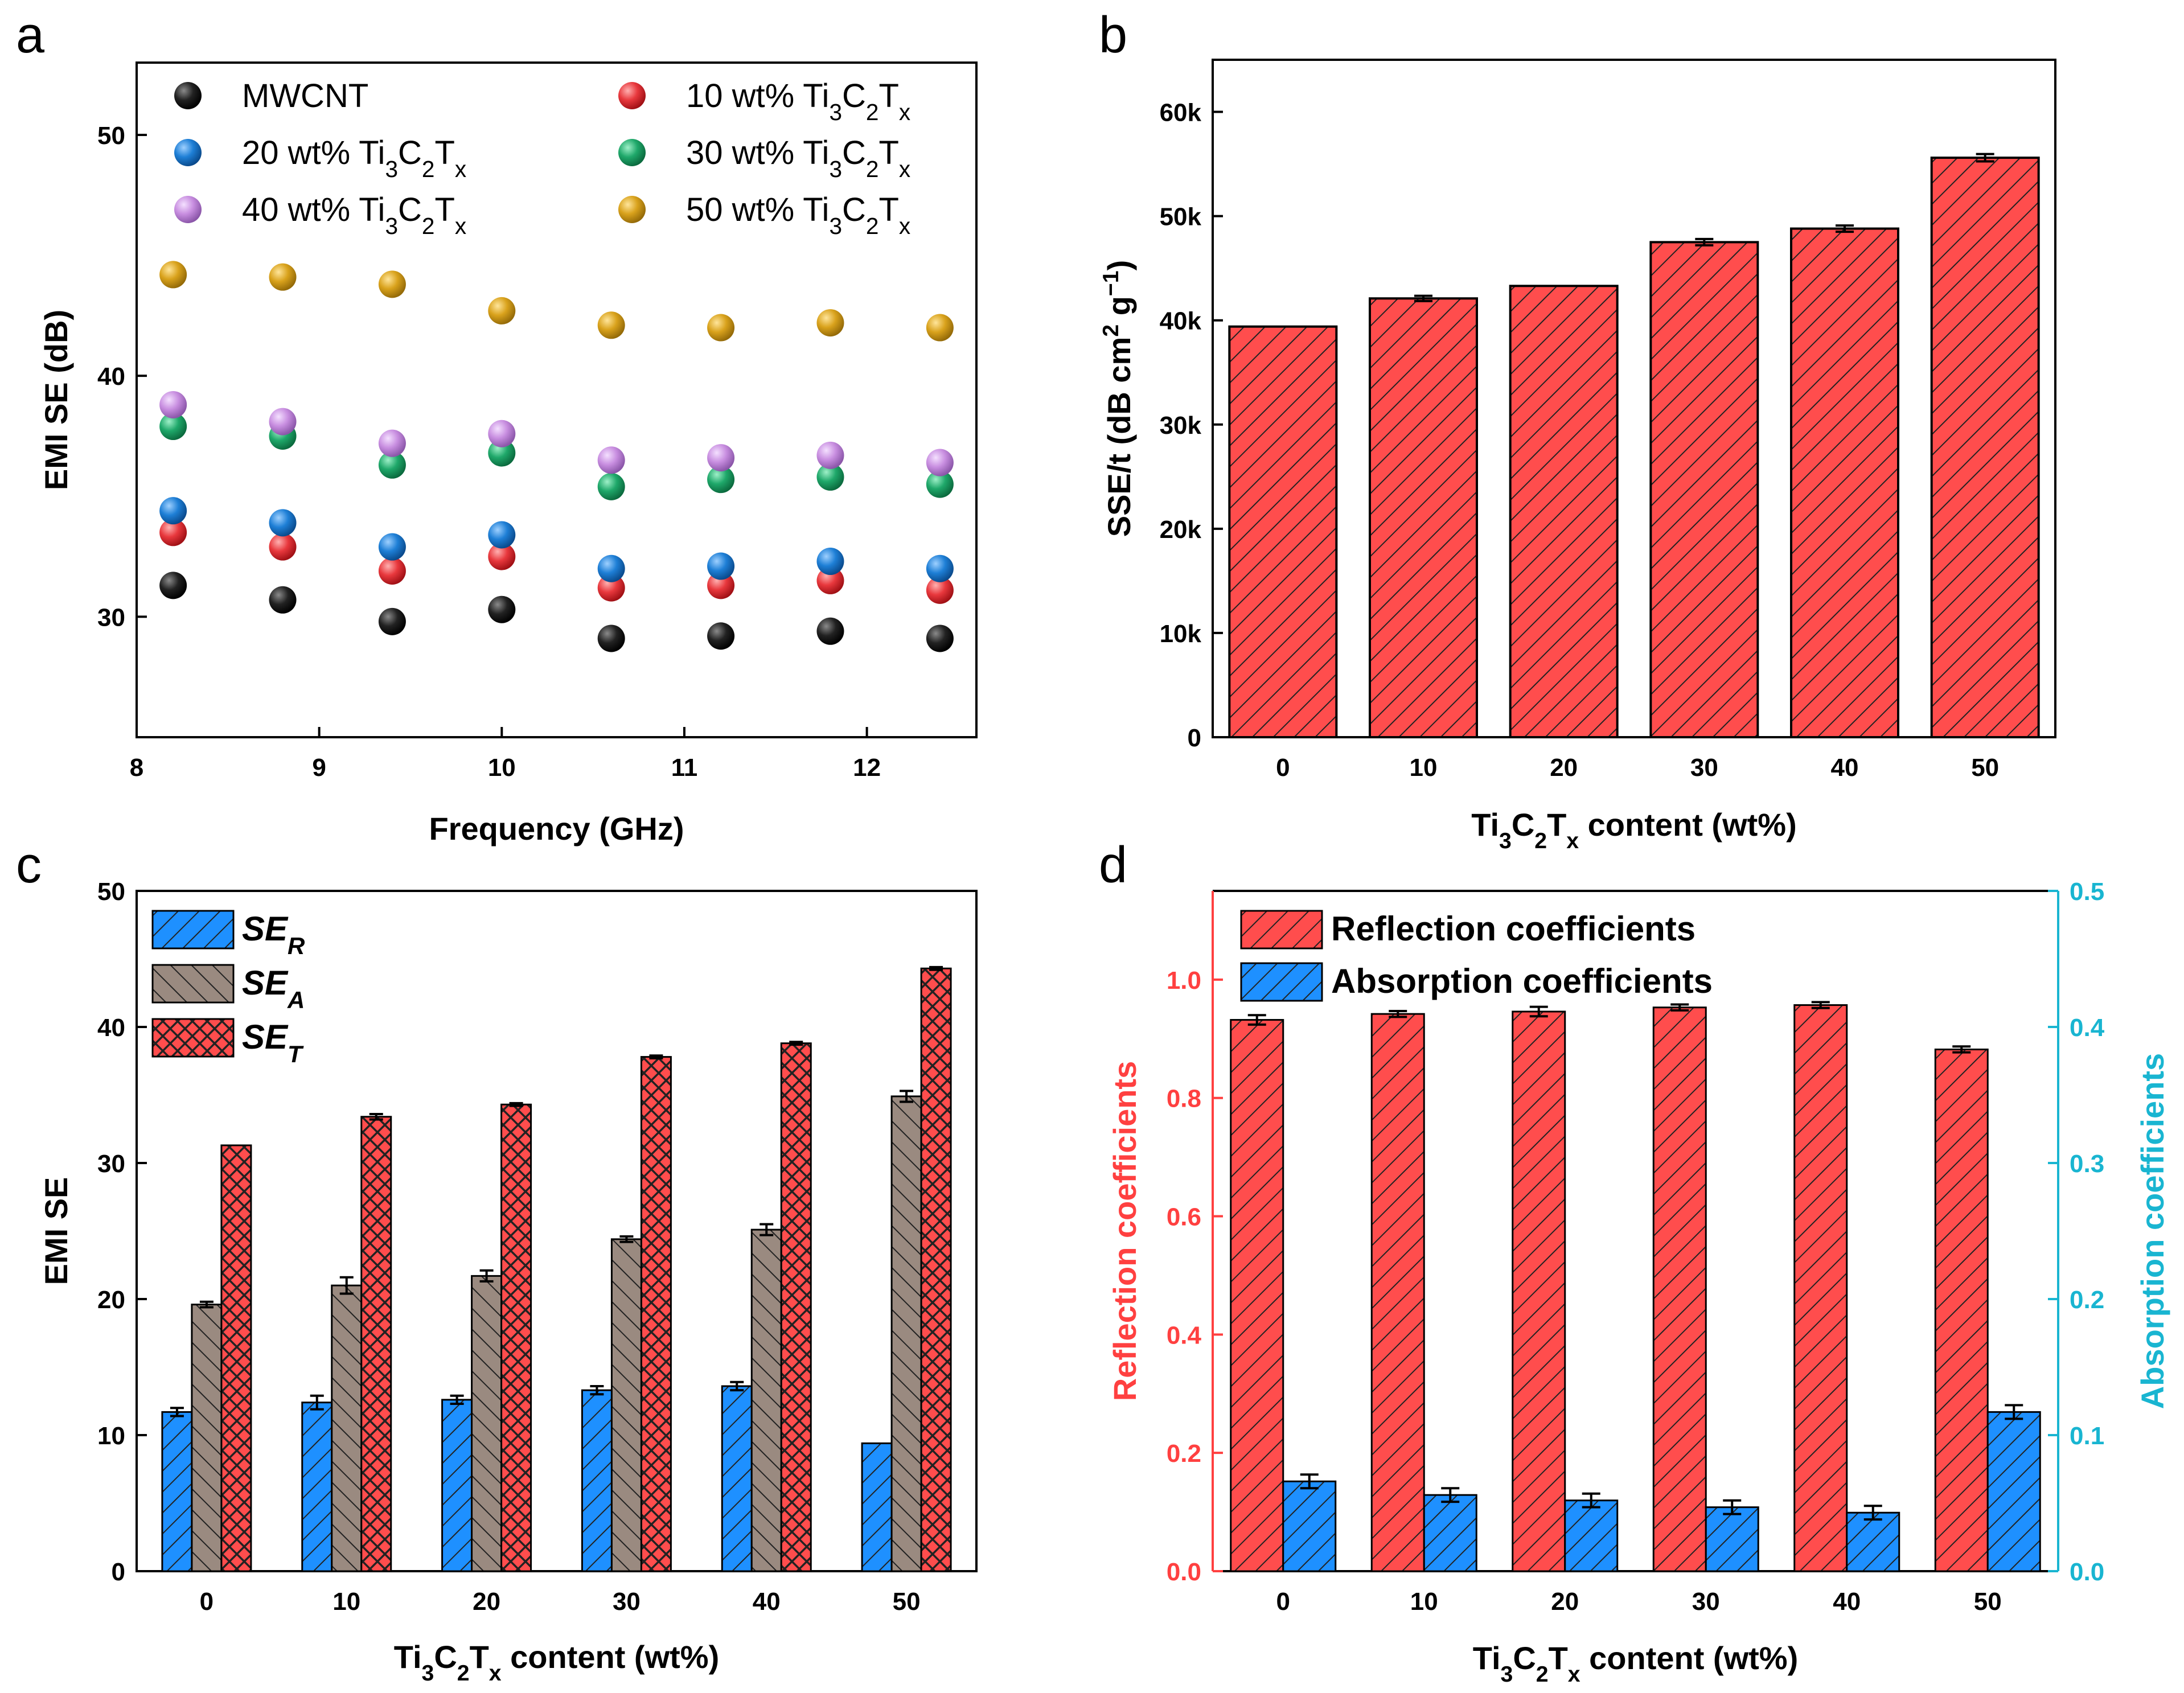 The image size is (2184, 1693). Describe the element at coordinates (867, 768) in the screenshot. I see `x-tick-label-a: 12` at that location.